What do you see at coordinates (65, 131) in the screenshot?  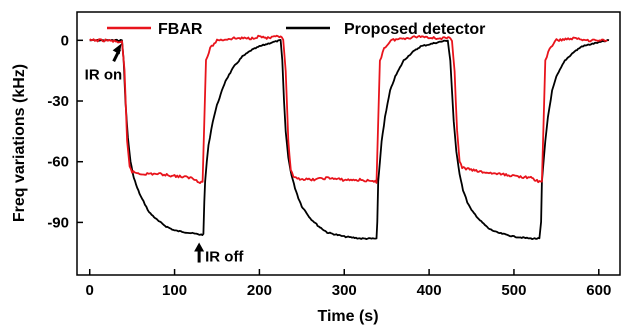 I see `y-axis-ticks: 0 -30 -60 -90` at bounding box center [65, 131].